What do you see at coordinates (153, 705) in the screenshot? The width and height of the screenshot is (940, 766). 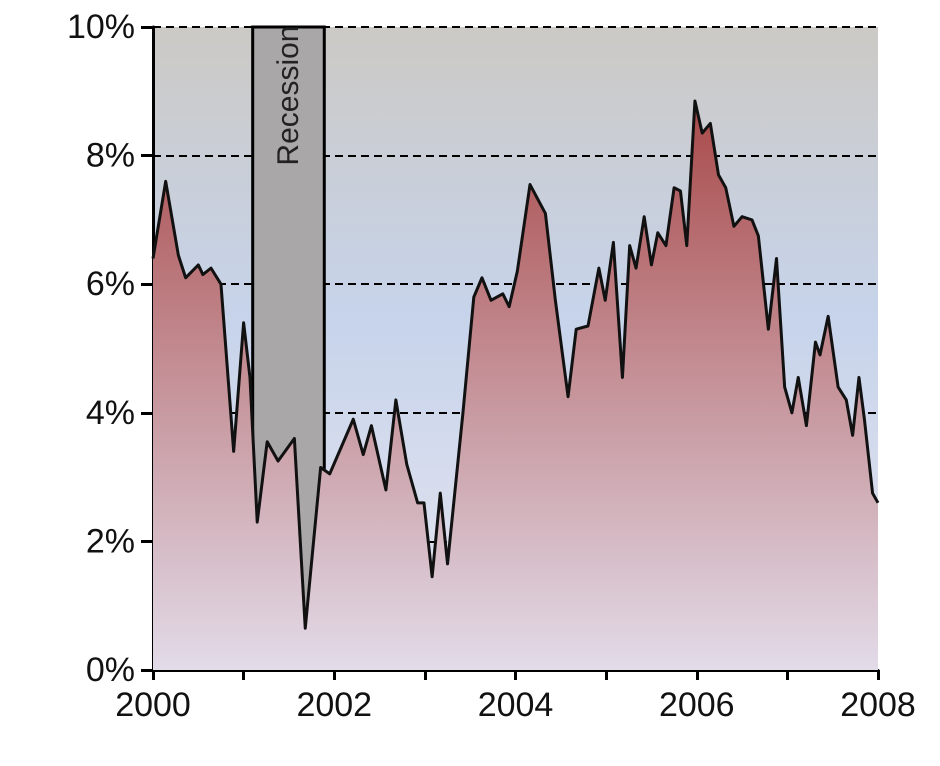 I see `x-tick-label: 2000` at bounding box center [153, 705].